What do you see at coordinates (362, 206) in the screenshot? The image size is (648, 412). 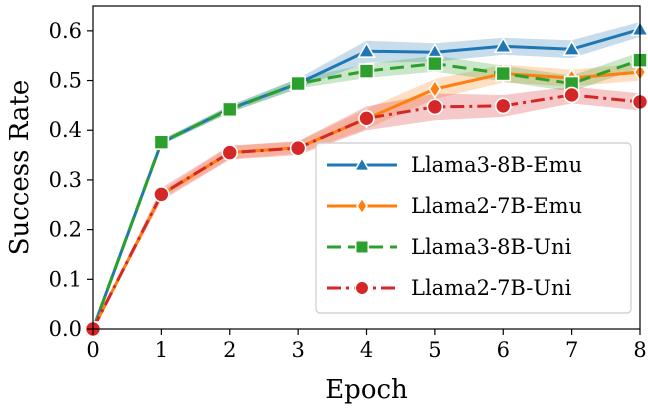 I see `legend-marker-llama2-7b-emu` at bounding box center [362, 206].